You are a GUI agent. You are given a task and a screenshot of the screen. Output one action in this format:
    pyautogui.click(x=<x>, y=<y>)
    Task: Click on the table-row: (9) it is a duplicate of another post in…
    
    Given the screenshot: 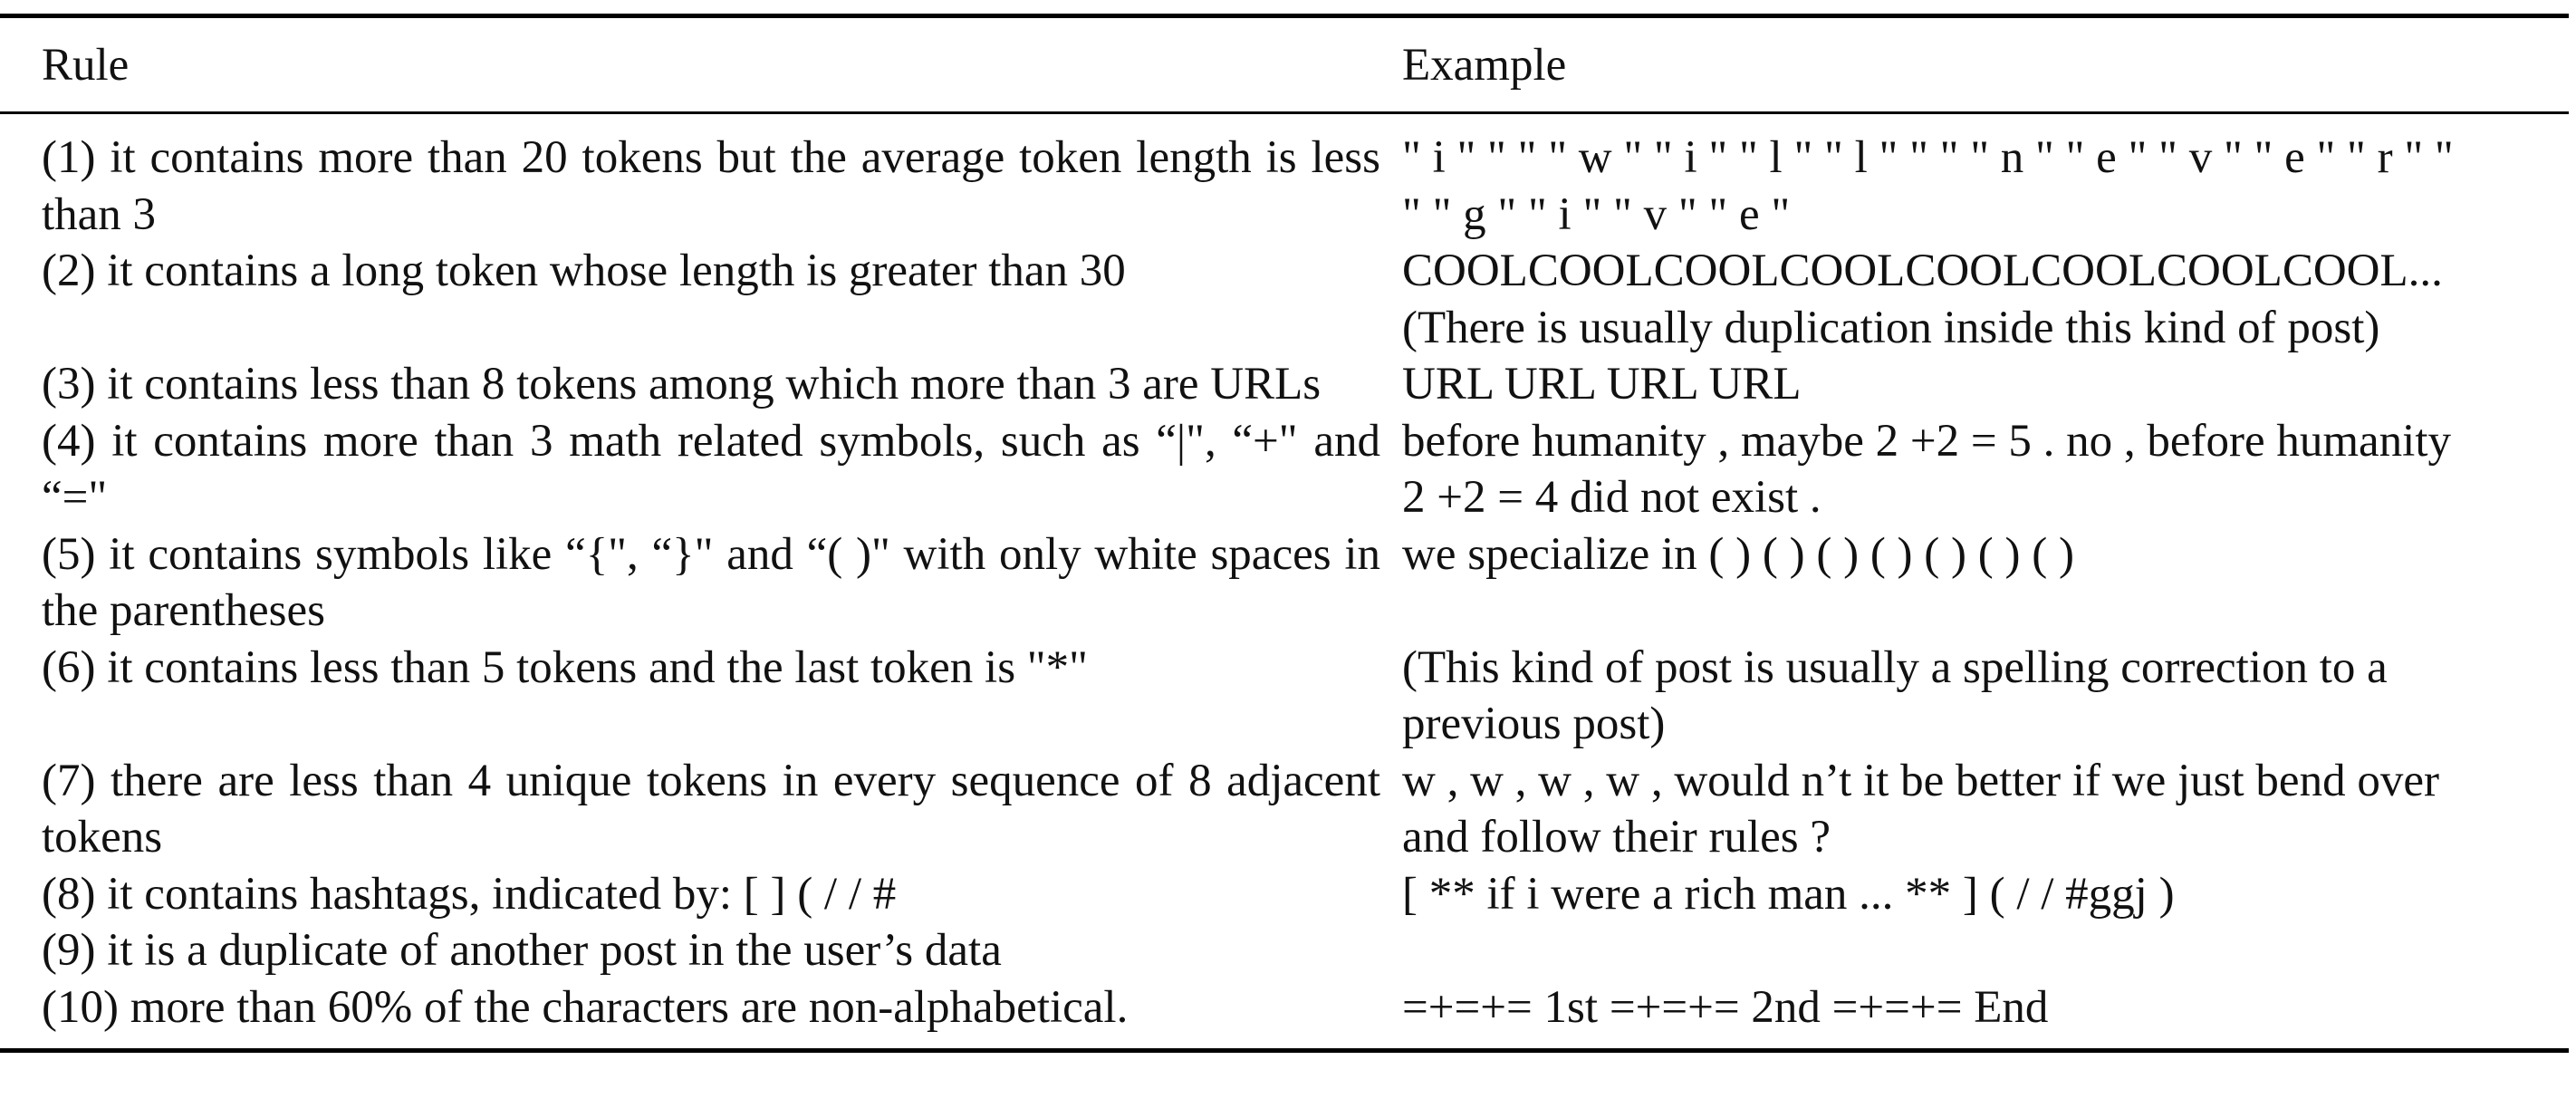 What is the action you would take?
    pyautogui.click(x=1284, y=951)
    